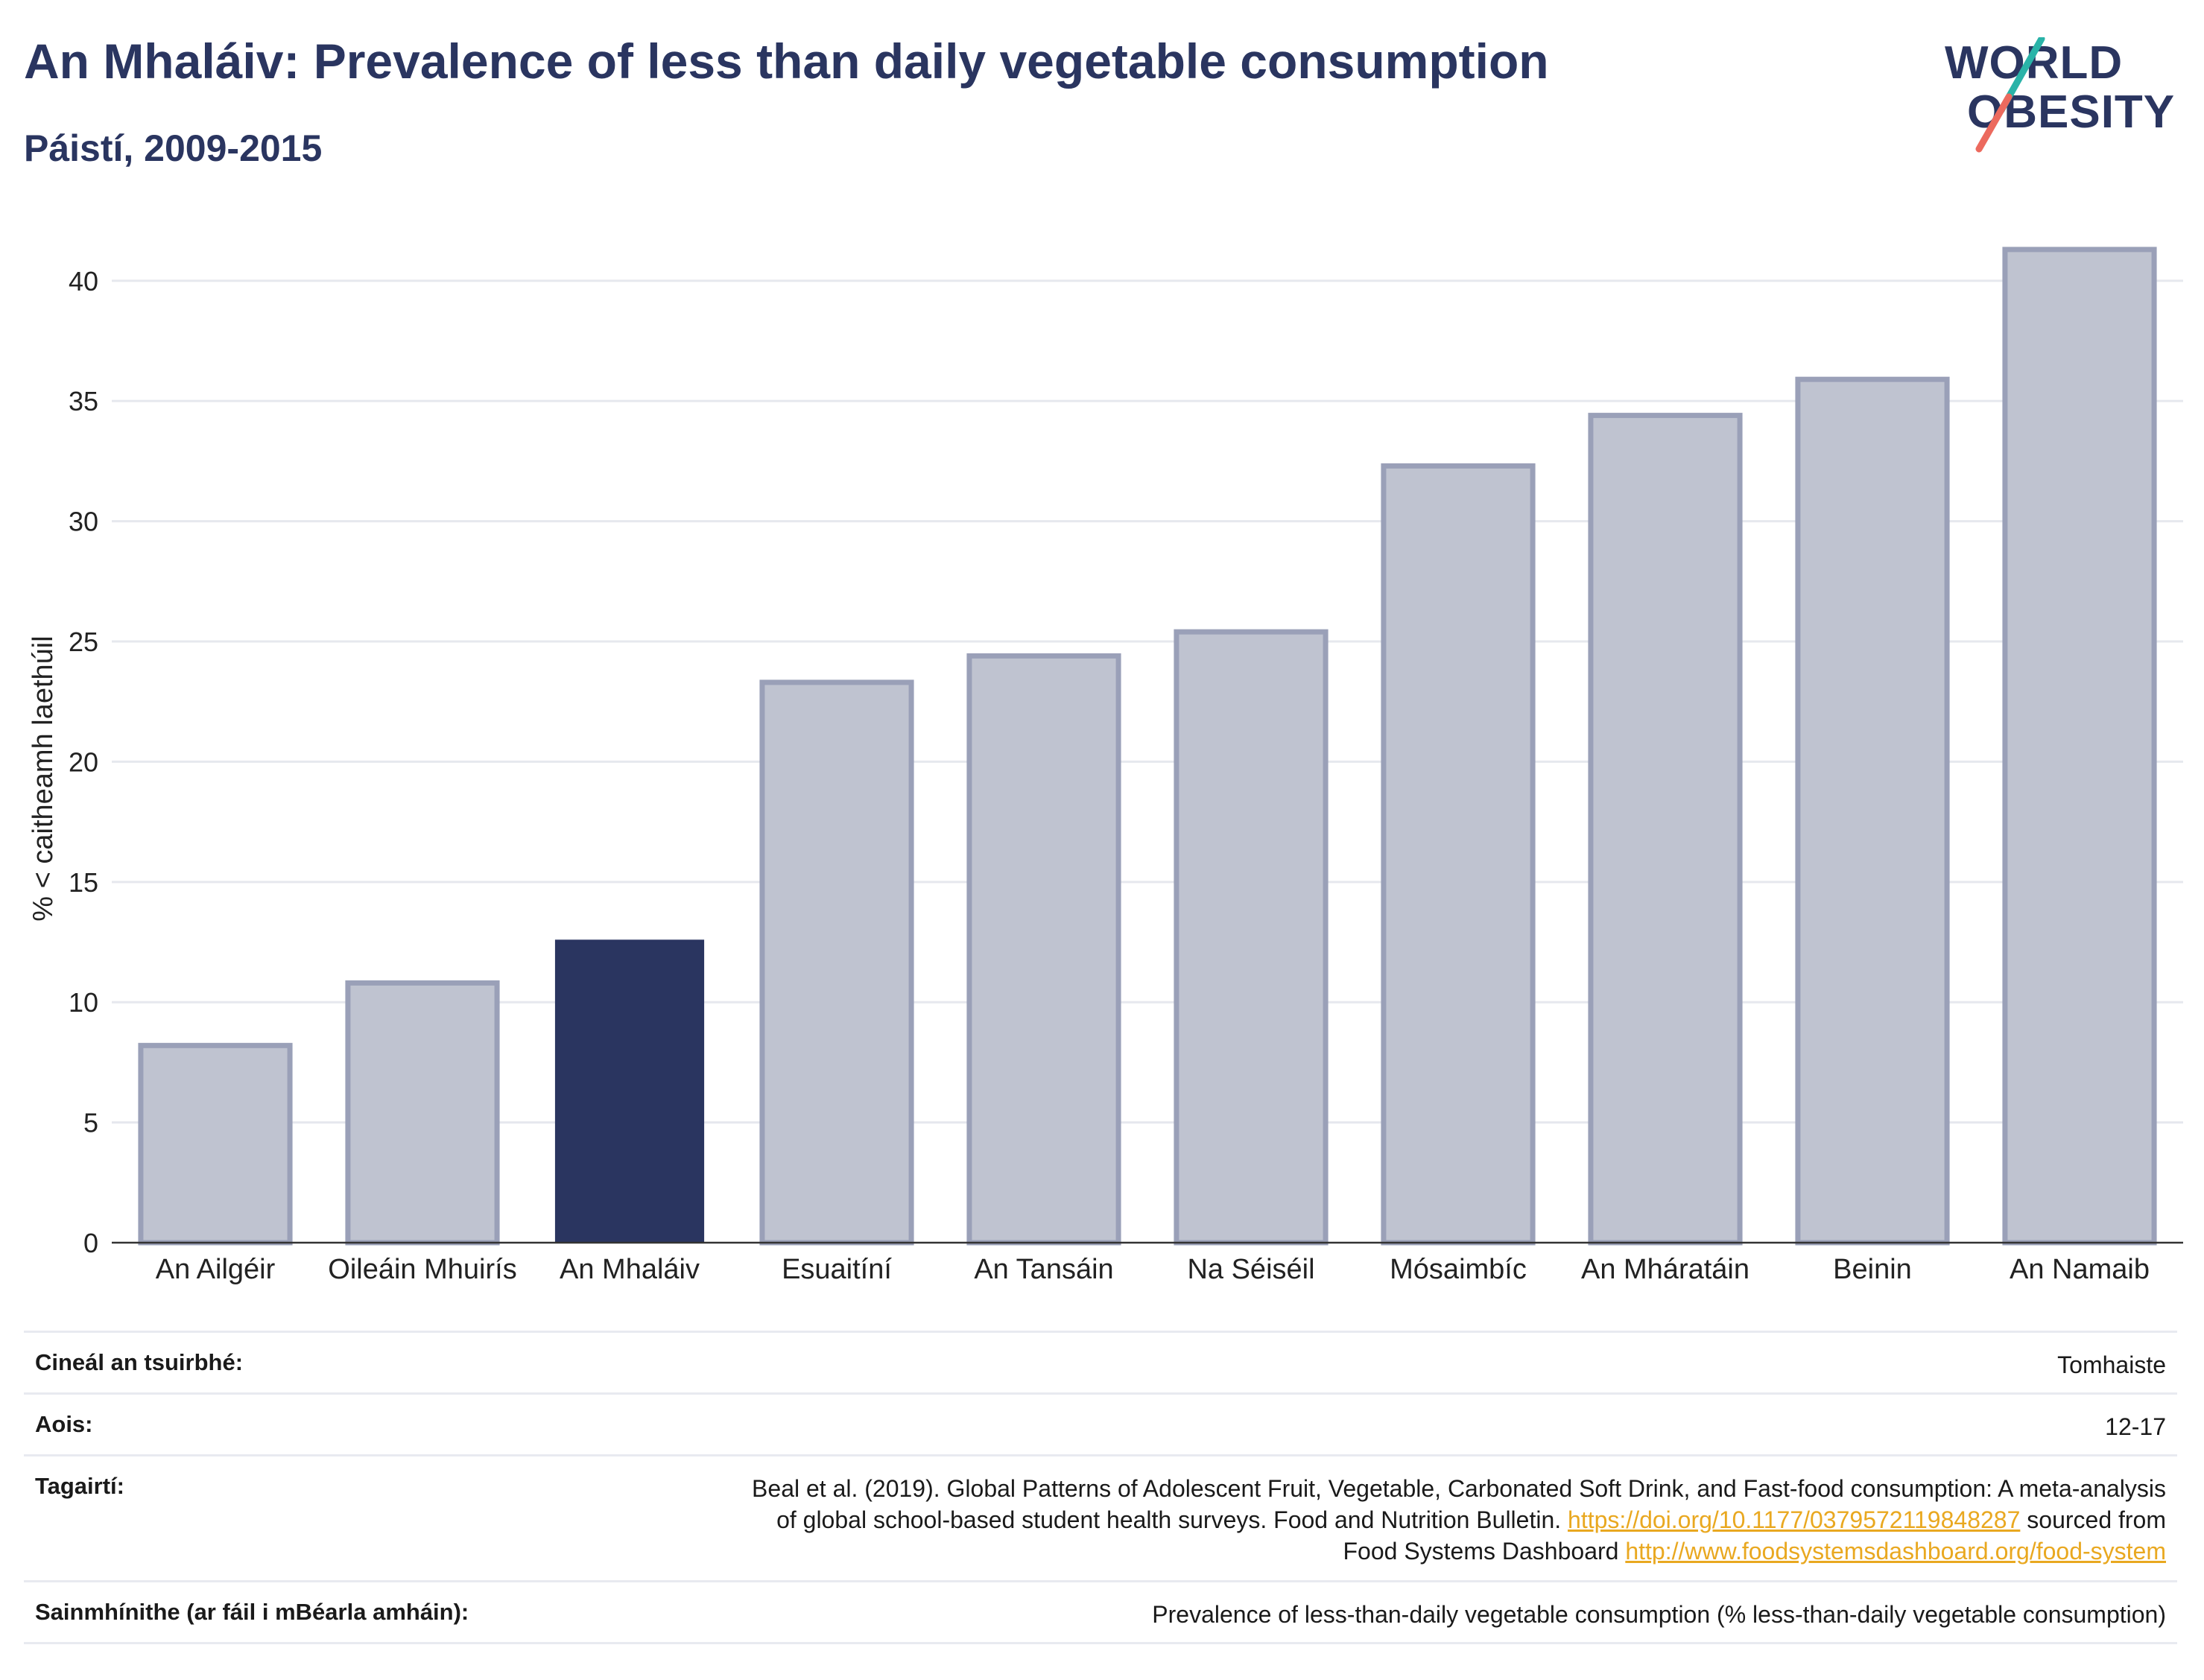  What do you see at coordinates (83, 642) in the screenshot?
I see `y-tick-label: 25` at bounding box center [83, 642].